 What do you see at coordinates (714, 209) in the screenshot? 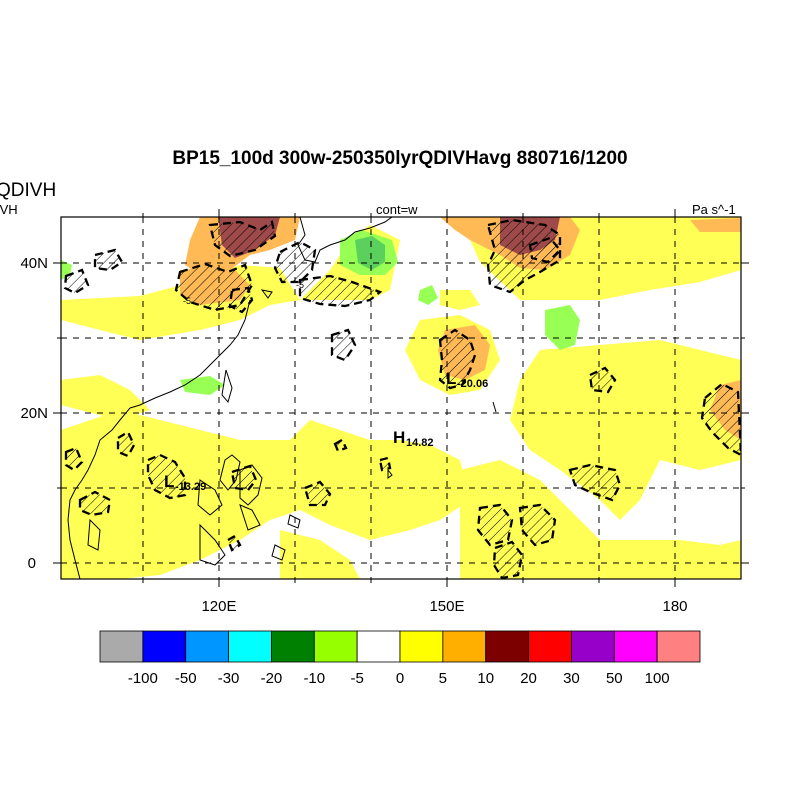
I see `units-label: Pa s^-1` at bounding box center [714, 209].